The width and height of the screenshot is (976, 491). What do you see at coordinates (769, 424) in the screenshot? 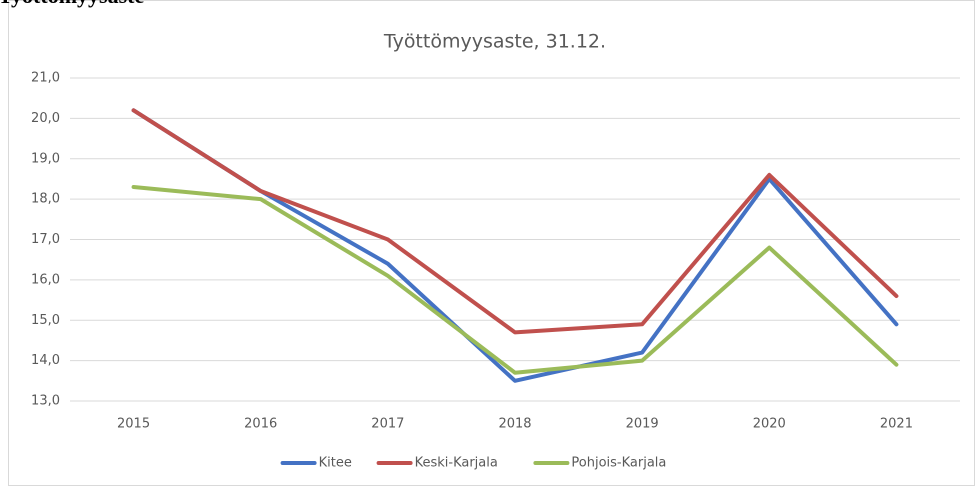
I see `x-tick-label: 2020` at bounding box center [769, 424].